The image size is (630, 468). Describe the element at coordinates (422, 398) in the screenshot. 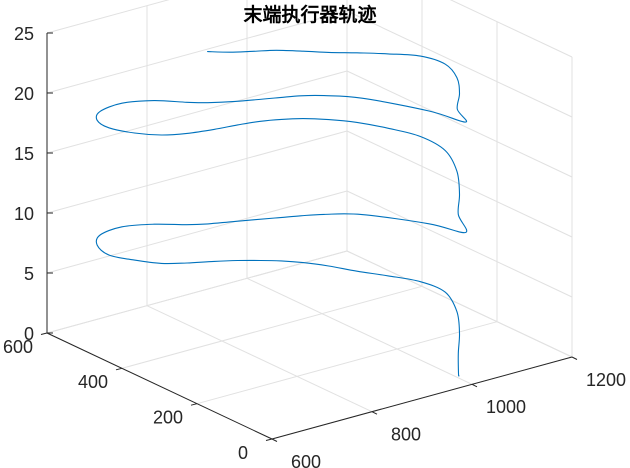

I see `x-axis-line` at that location.